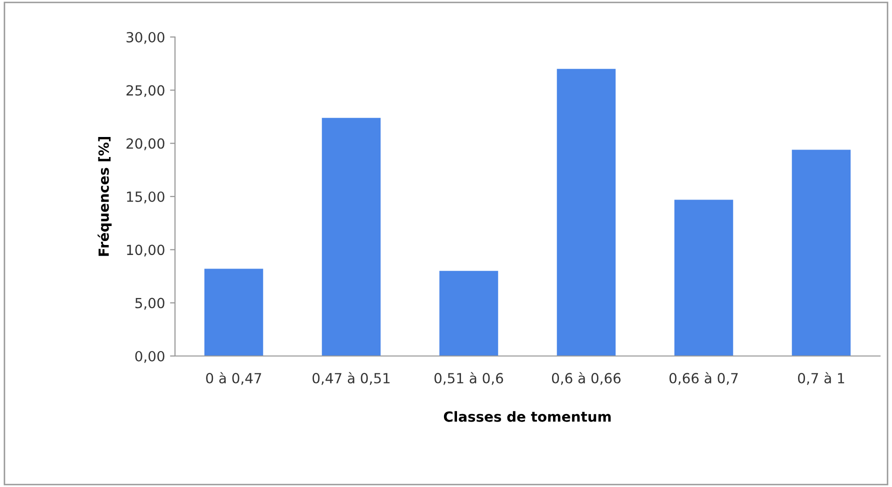 This screenshot has height=487, width=892. I want to click on y-tick-label: 20,00, so click(145, 144).